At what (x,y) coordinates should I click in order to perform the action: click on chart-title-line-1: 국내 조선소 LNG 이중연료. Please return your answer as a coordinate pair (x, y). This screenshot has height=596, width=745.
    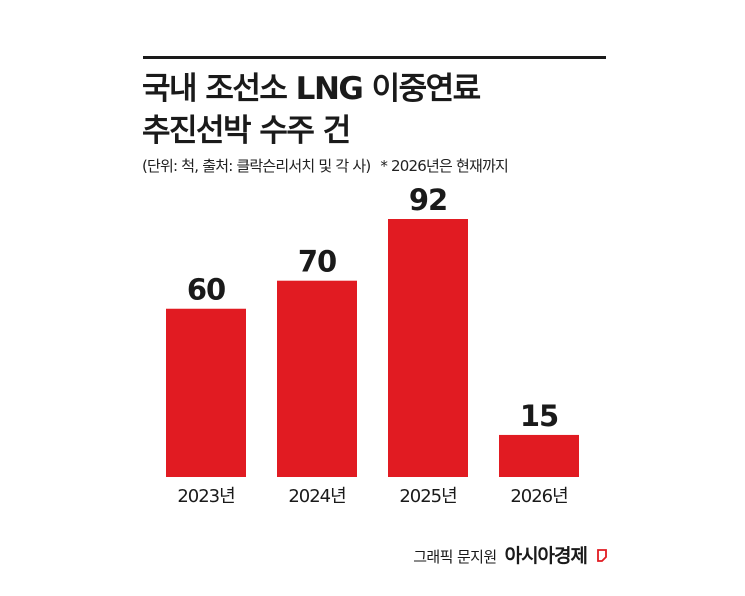
    Looking at the image, I should click on (311, 89).